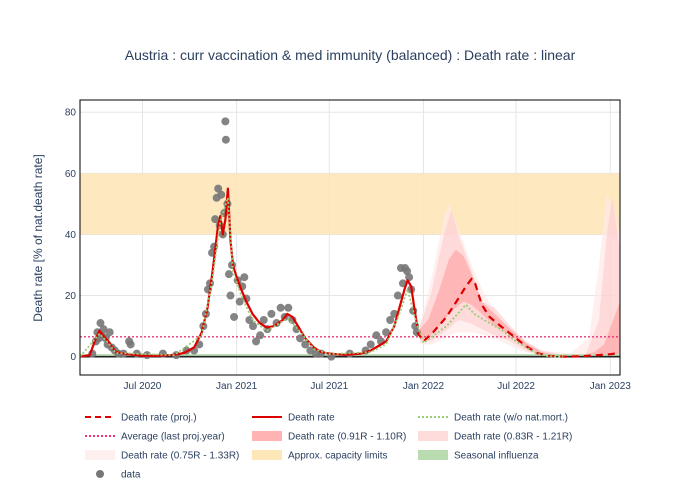  I want to click on y-tick-label: 80, so click(71, 113).